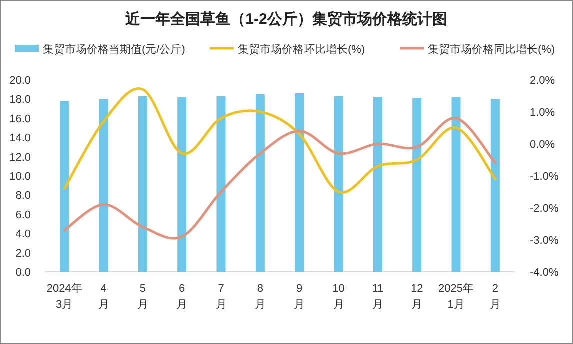  What do you see at coordinates (544, 177) in the screenshot?
I see `y2-tick-label: -1.0%` at bounding box center [544, 177].